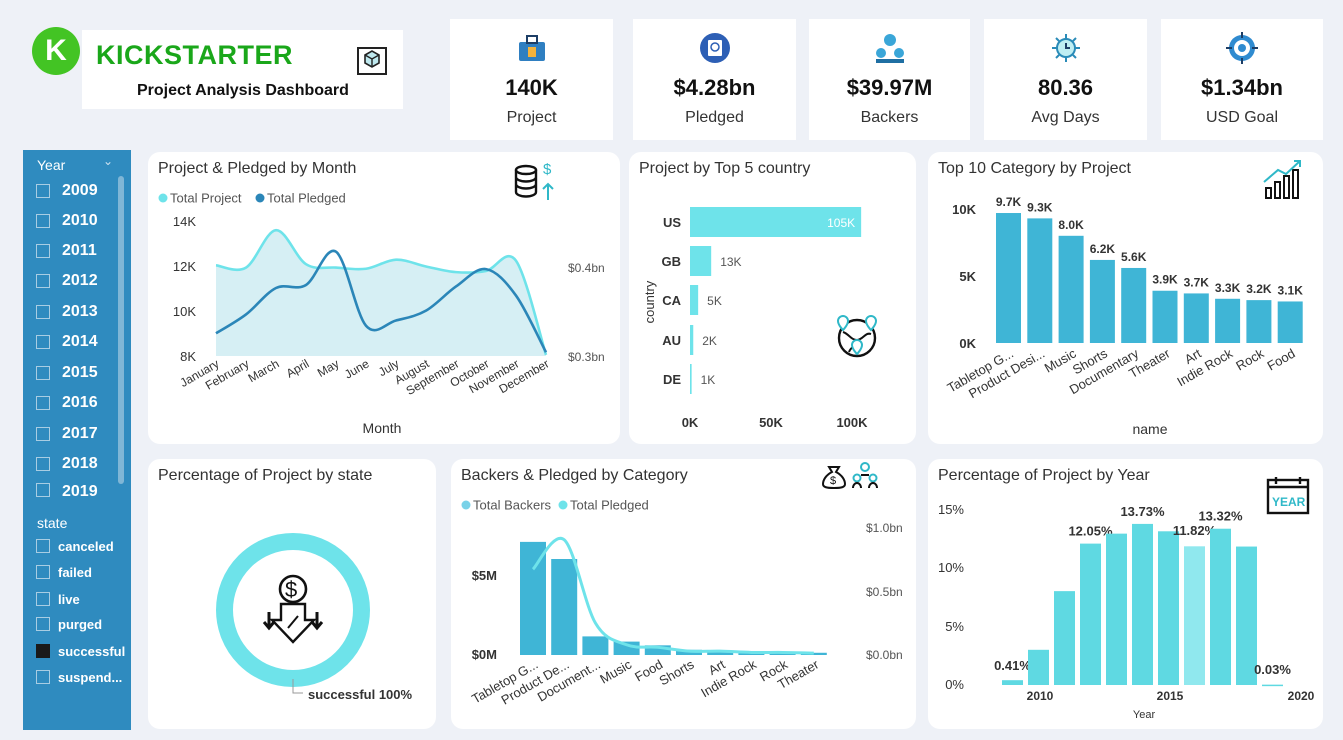 The height and width of the screenshot is (740, 1343). I want to click on y-tick-label: 0%, so click(954, 684).